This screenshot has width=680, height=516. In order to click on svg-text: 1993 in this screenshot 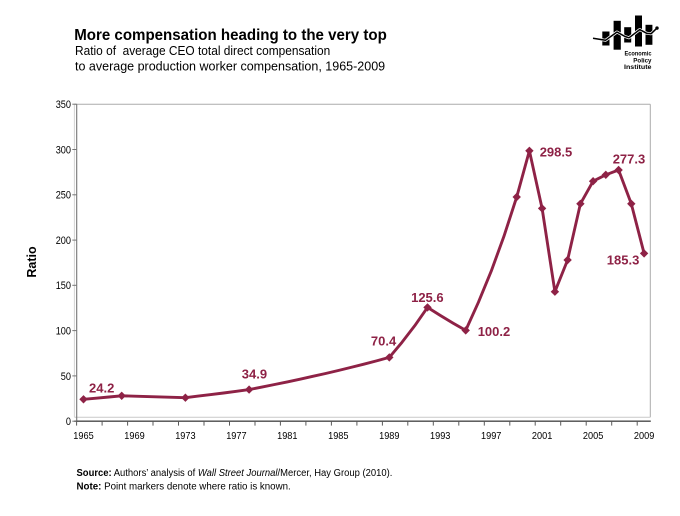, I will do `click(440, 436)`.